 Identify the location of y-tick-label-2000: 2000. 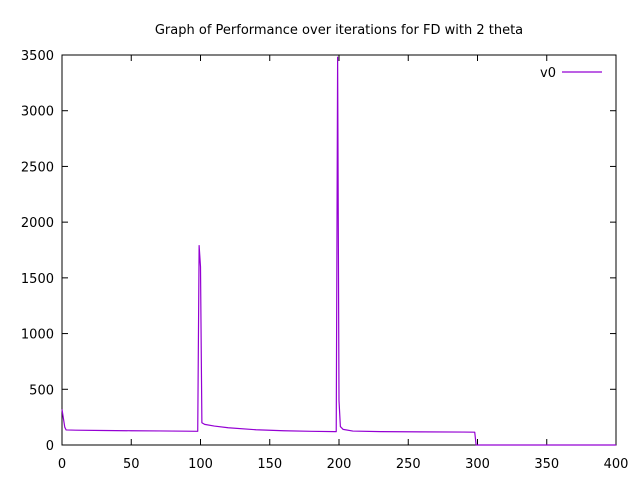
(37, 223).